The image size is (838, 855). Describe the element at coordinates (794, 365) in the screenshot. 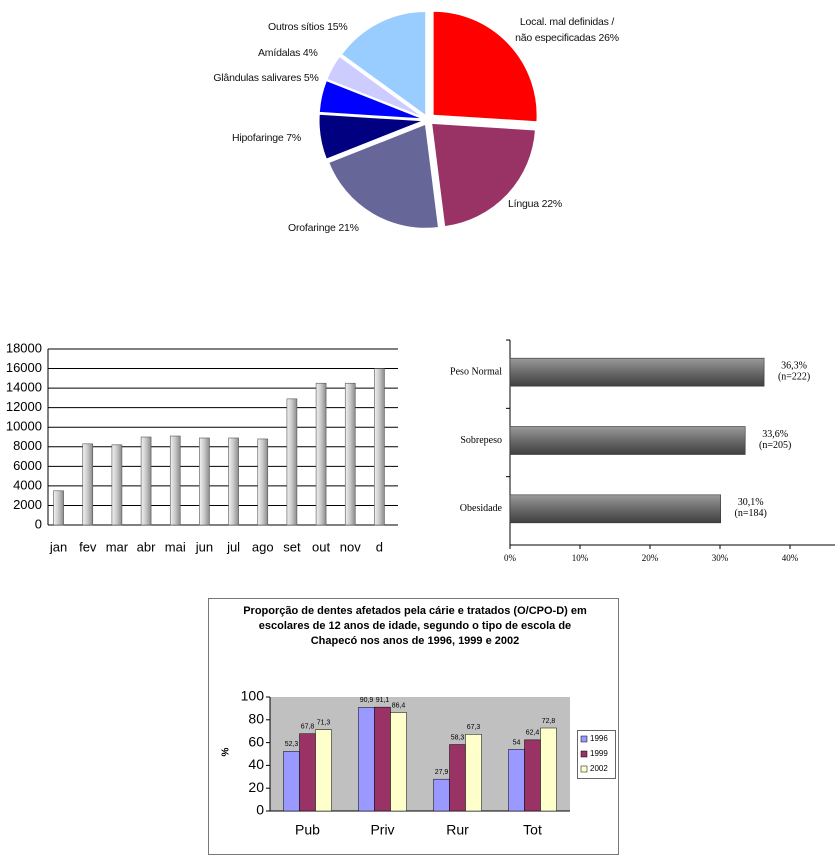

I see `value-label: 36,3%` at that location.